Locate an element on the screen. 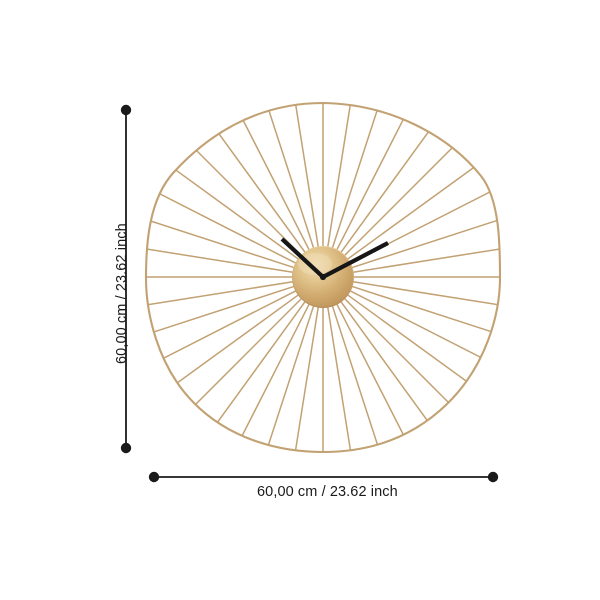  width-dim-endpoint-right is located at coordinates (493, 477).